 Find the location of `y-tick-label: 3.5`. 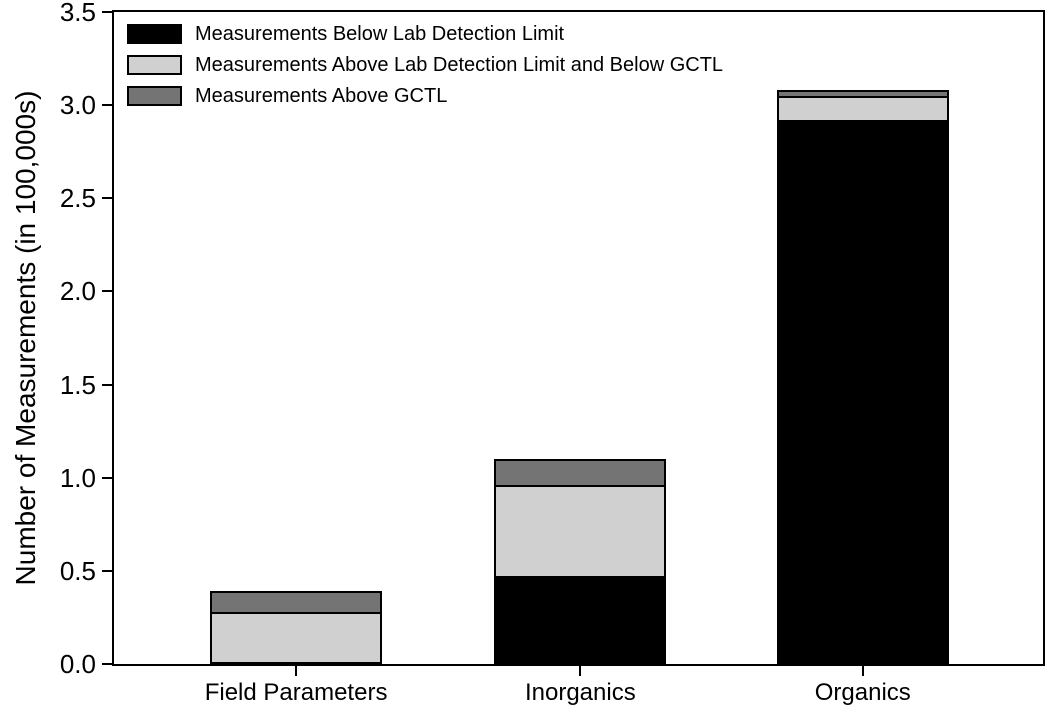

y-tick-label: 3.5 is located at coordinates (77, 13).